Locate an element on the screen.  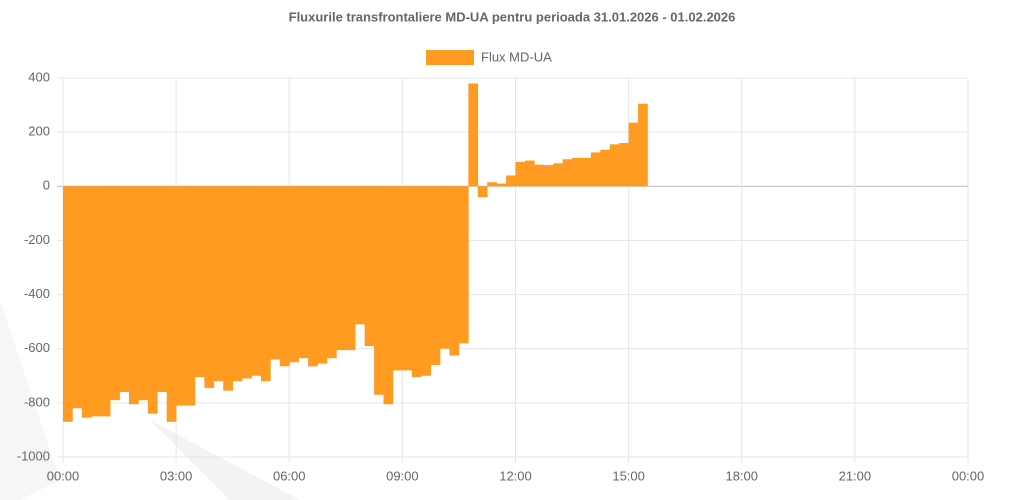
y-tick-label: -800 is located at coordinates (37, 401).